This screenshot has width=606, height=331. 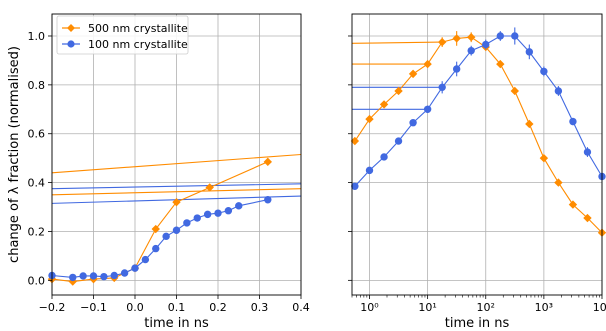 I want to click on right-reference-lines, so click(x=397, y=75).